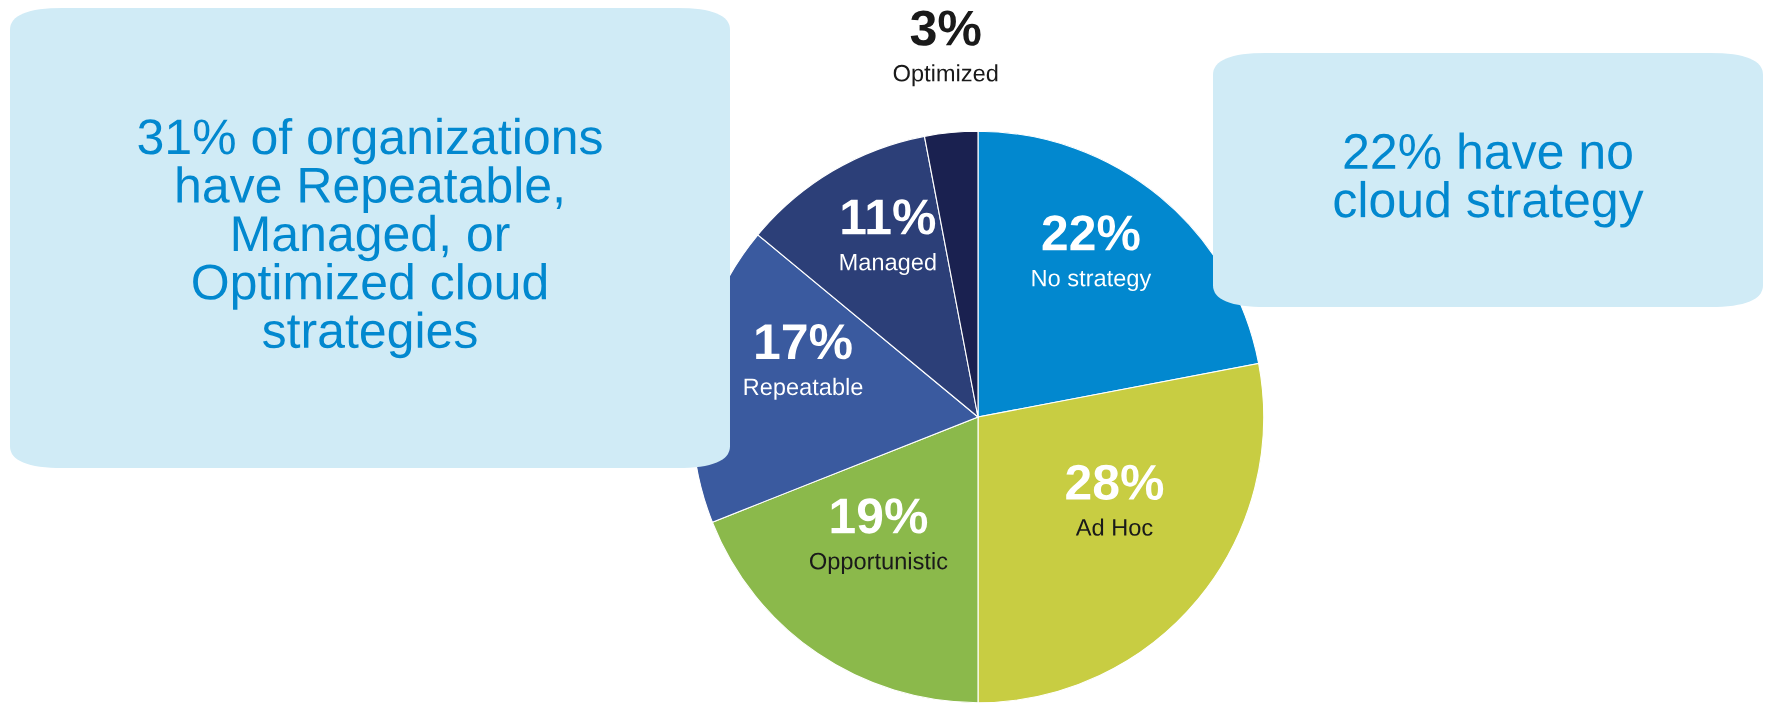  What do you see at coordinates (888, 264) in the screenshot?
I see `slice-label: Managed` at bounding box center [888, 264].